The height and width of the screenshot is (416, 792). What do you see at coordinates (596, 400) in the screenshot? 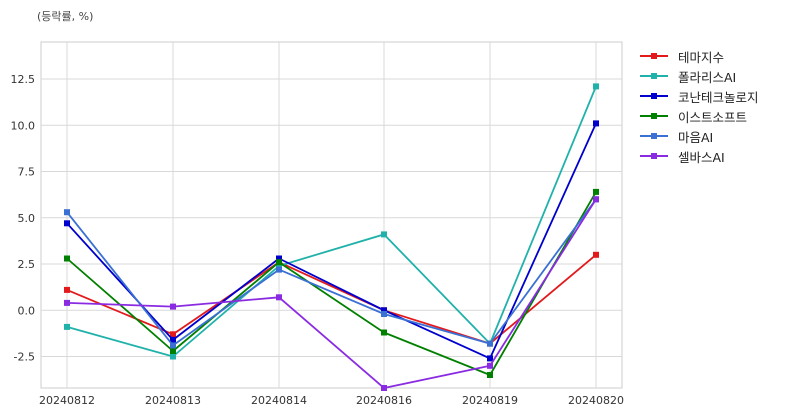
I see `x-tick-label: 20240820` at bounding box center [596, 400].